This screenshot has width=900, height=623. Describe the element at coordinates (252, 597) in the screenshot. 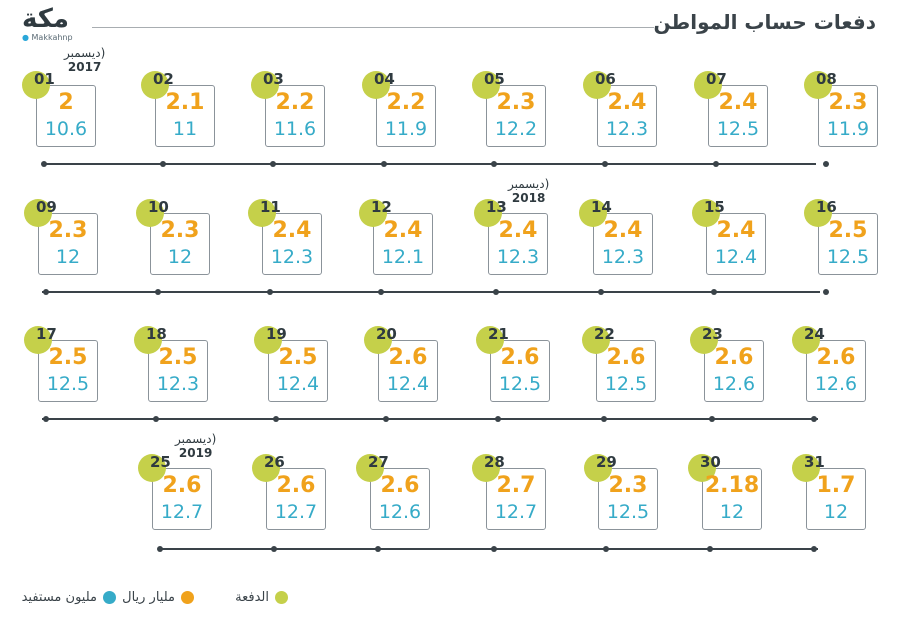

I see `legend-label-payment: الدفعة` at that location.